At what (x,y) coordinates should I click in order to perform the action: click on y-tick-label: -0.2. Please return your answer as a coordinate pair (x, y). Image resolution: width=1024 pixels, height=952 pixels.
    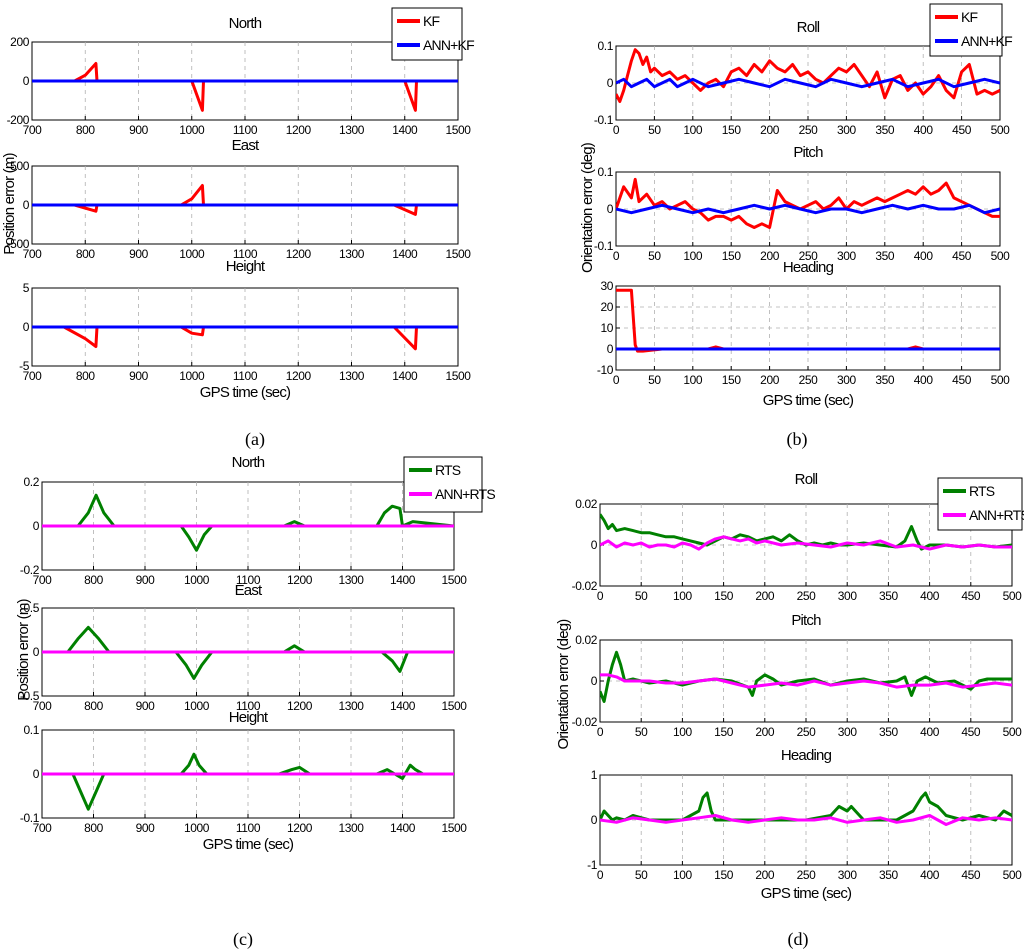
    Looking at the image, I should click on (30, 570).